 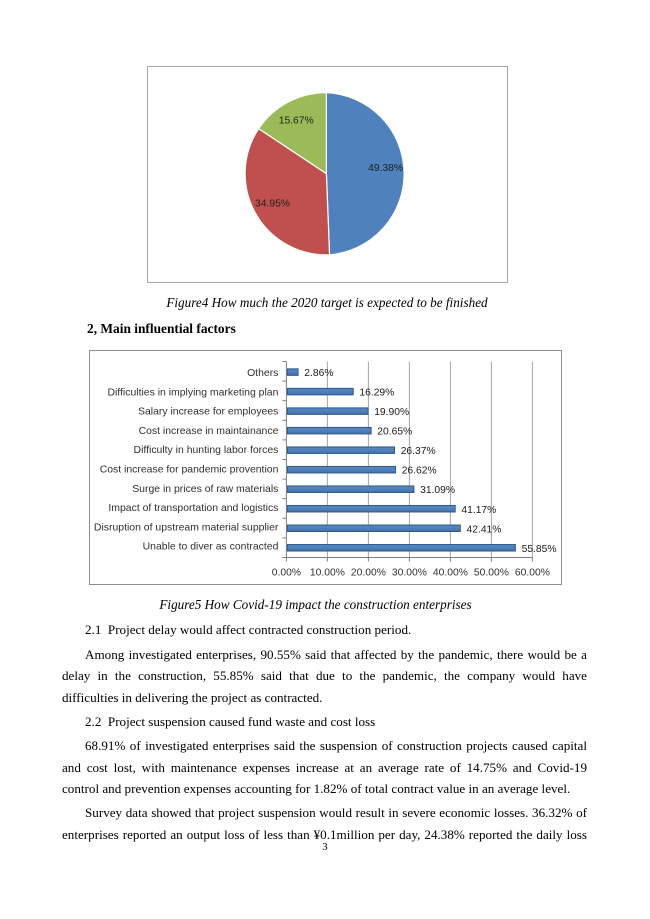 What do you see at coordinates (211, 547) in the screenshot?
I see `svg-text: Unable to diver as contracted` at bounding box center [211, 547].